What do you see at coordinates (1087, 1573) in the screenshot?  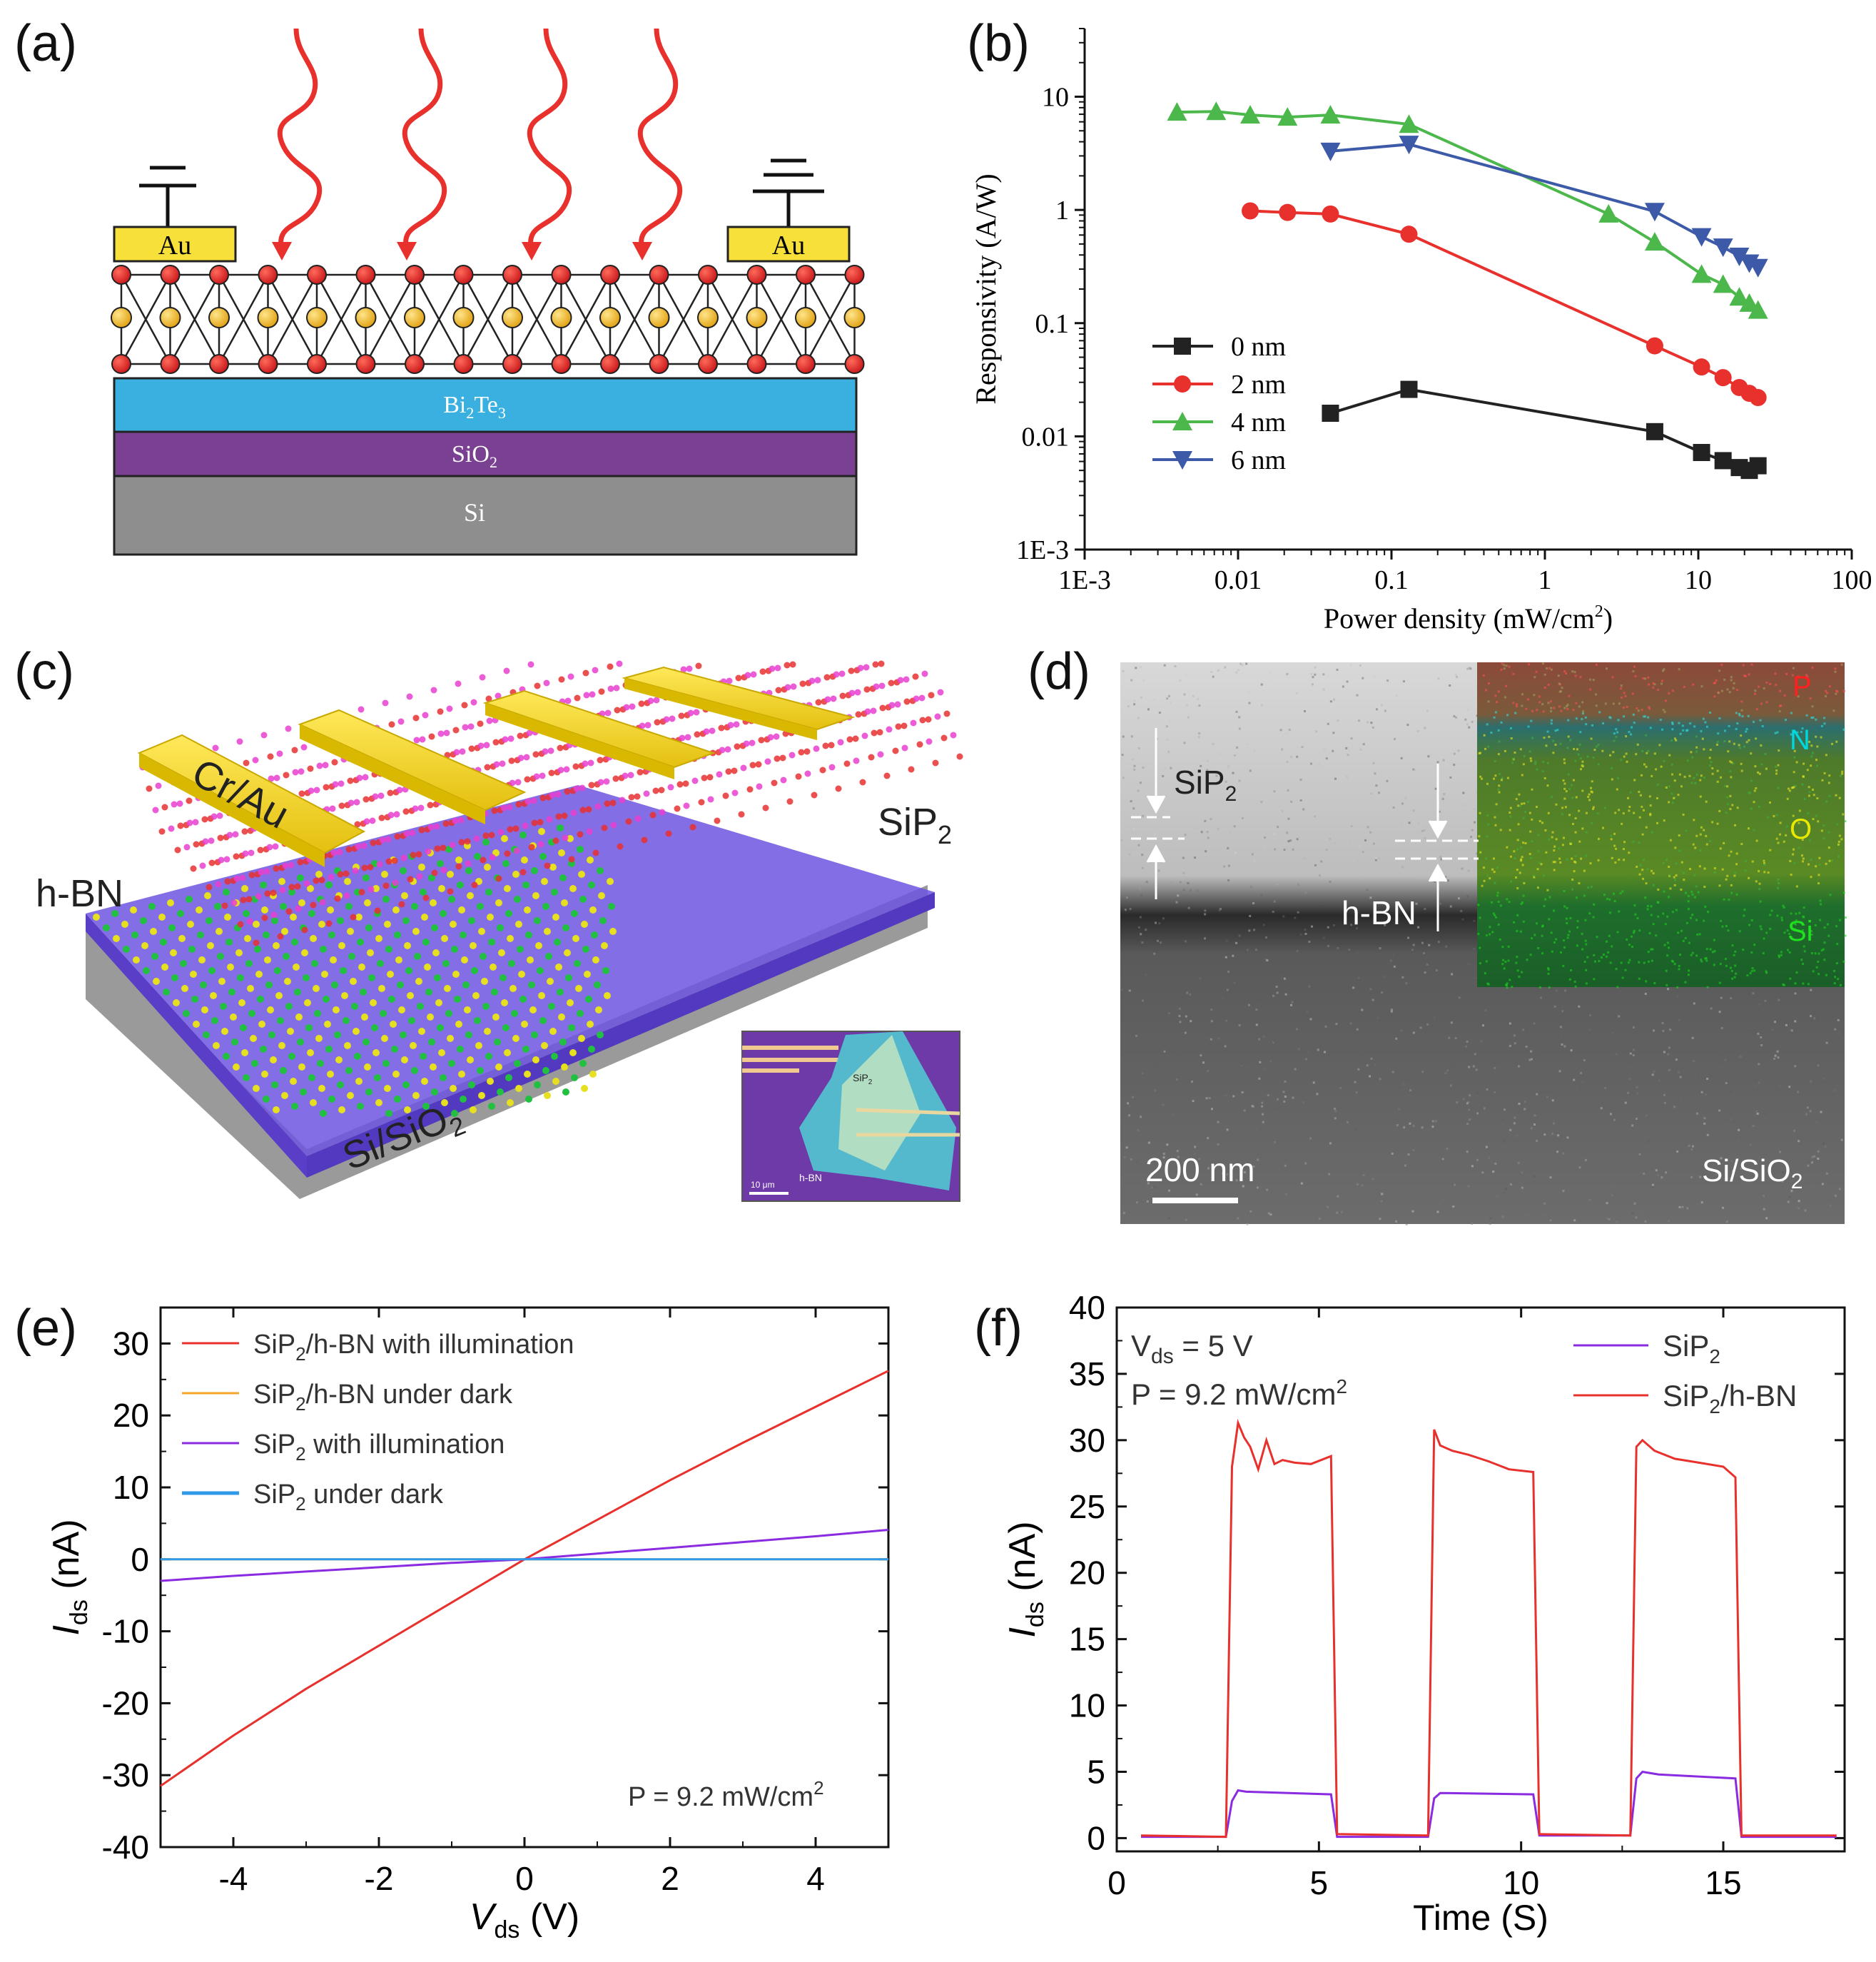 I see `y-tick-label: 20` at bounding box center [1087, 1573].